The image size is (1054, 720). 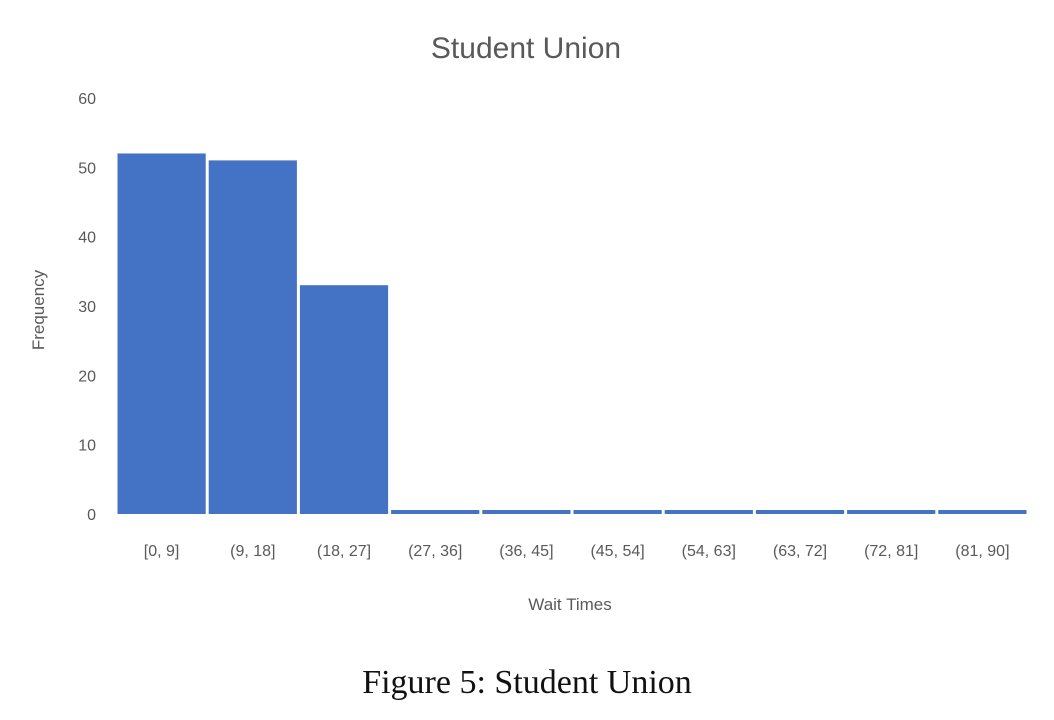 What do you see at coordinates (87, 376) in the screenshot?
I see `y-tick-label: 20` at bounding box center [87, 376].